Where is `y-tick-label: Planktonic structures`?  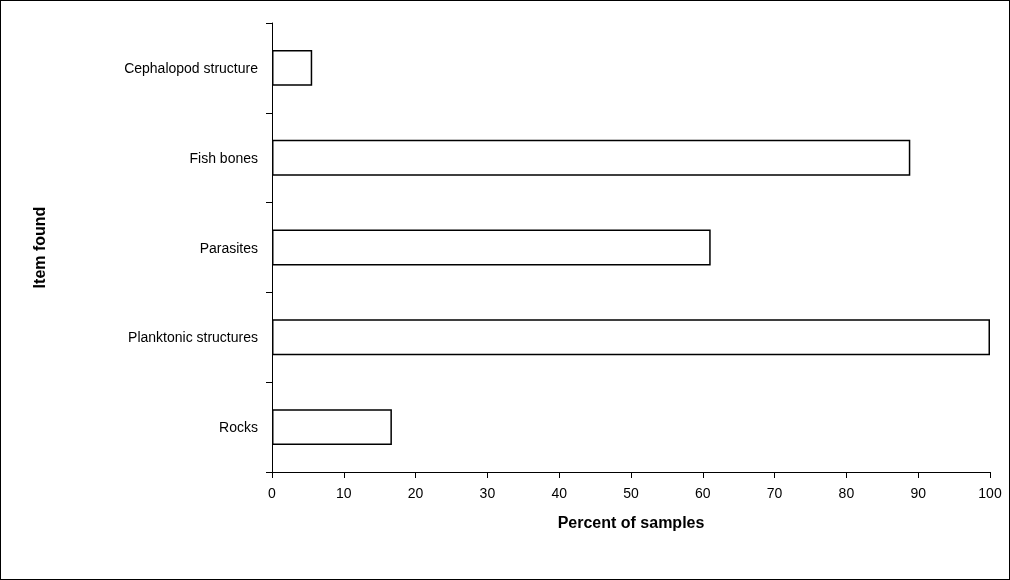 y-tick-label: Planktonic structures is located at coordinates (193, 337).